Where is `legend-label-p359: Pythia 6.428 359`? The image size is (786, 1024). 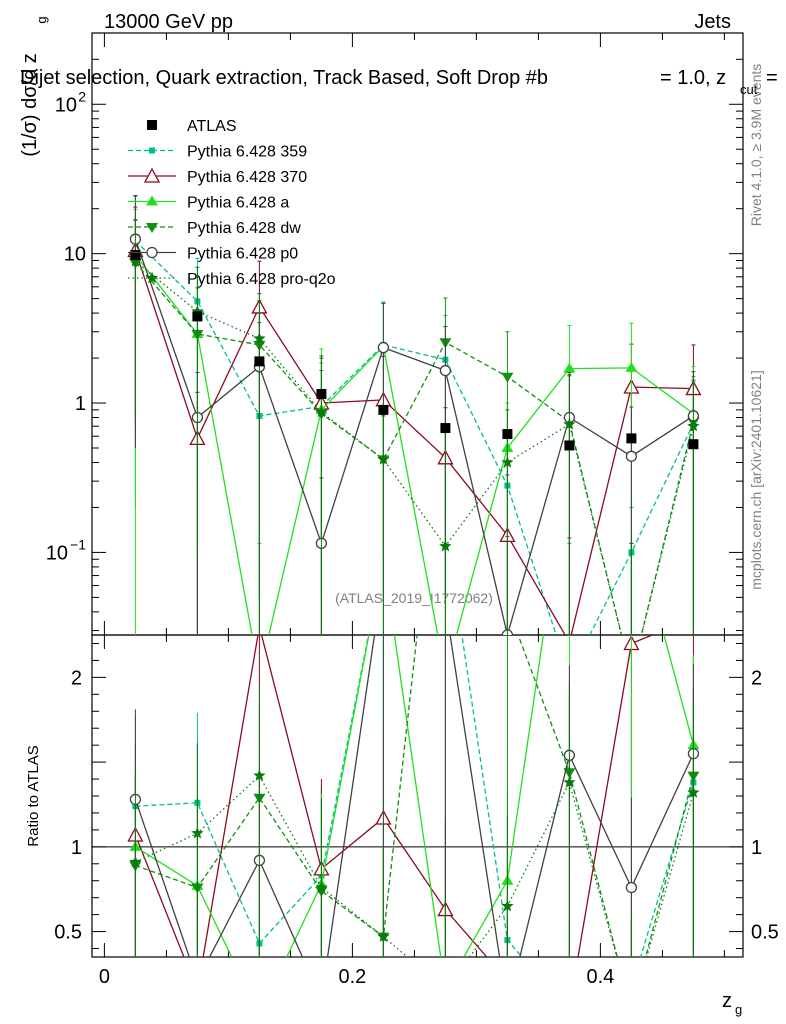
legend-label-p359: Pythia 6.428 359 is located at coordinates (247, 152).